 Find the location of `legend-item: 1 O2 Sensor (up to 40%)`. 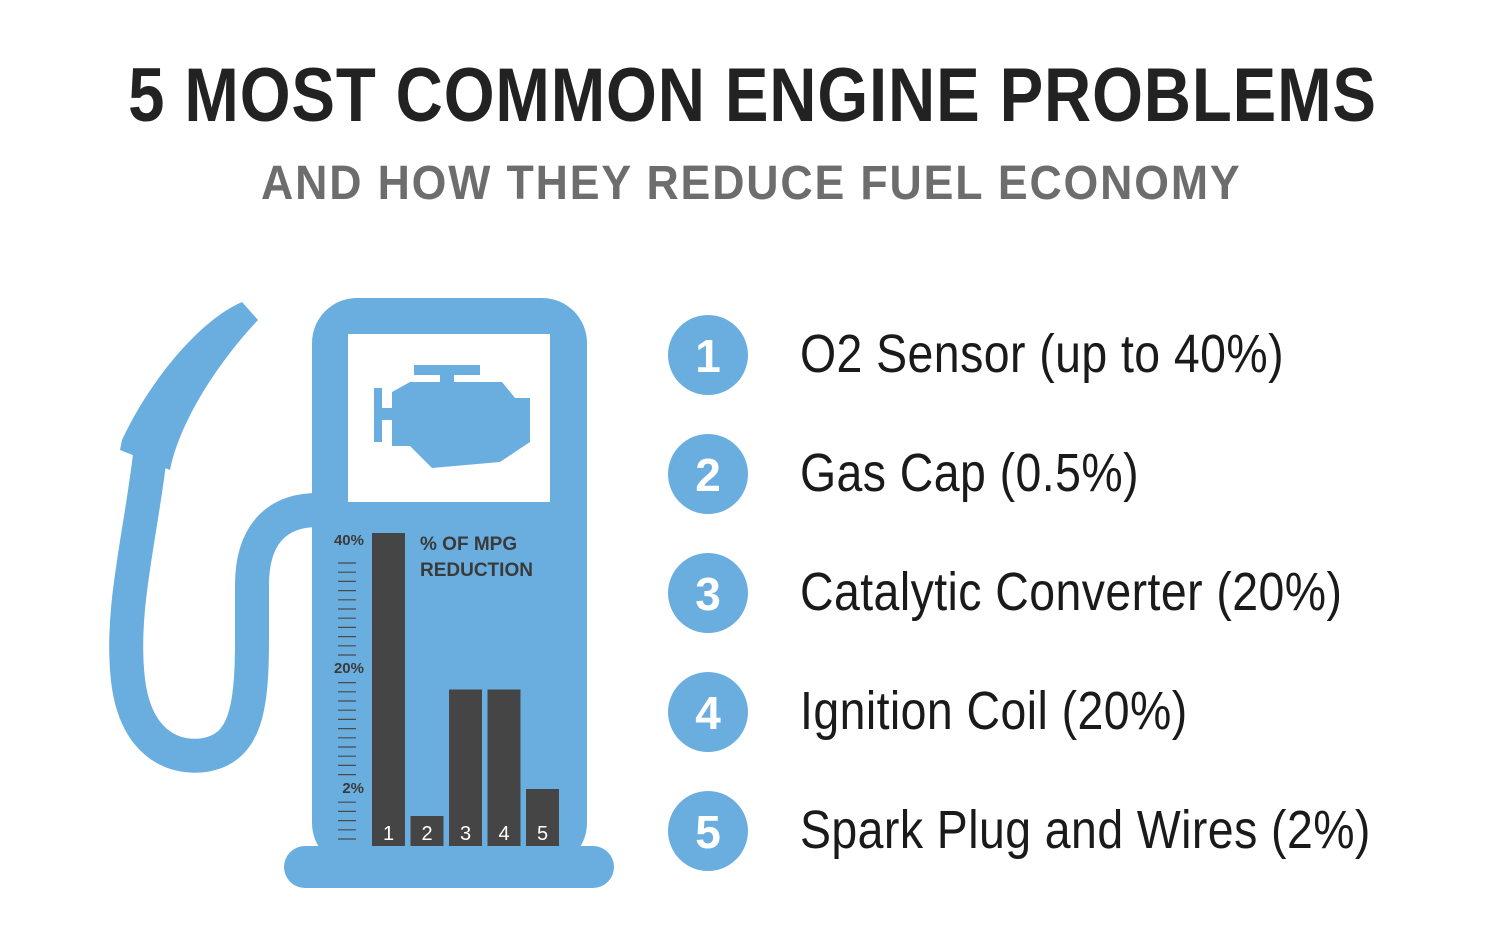

legend-item: 1 O2 Sensor (up to 40%) is located at coordinates (1078, 355).